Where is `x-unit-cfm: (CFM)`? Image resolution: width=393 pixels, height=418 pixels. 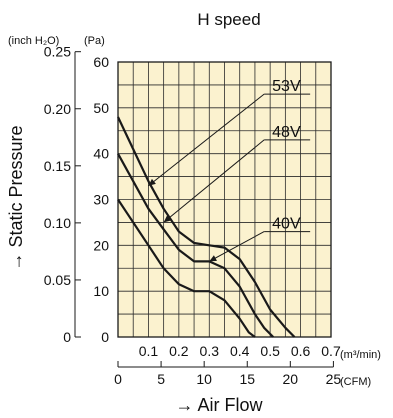 x-unit-cfm: (CFM) is located at coordinates (355, 382).